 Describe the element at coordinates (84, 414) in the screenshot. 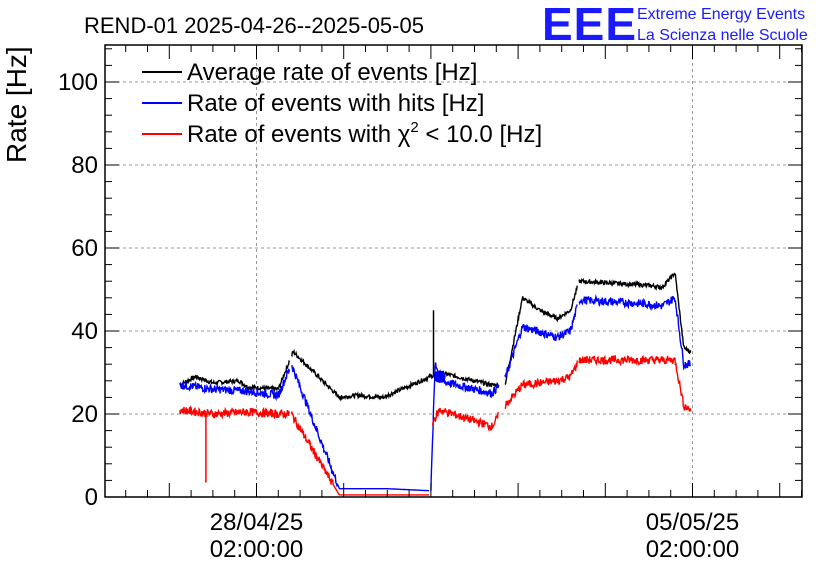

I see `y-tick-label: 20` at that location.